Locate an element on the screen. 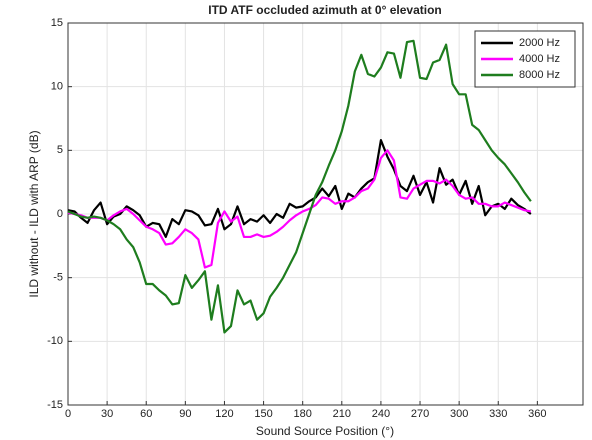 This screenshot has height=440, width=592. x-tick-label: 240 is located at coordinates (381, 414).